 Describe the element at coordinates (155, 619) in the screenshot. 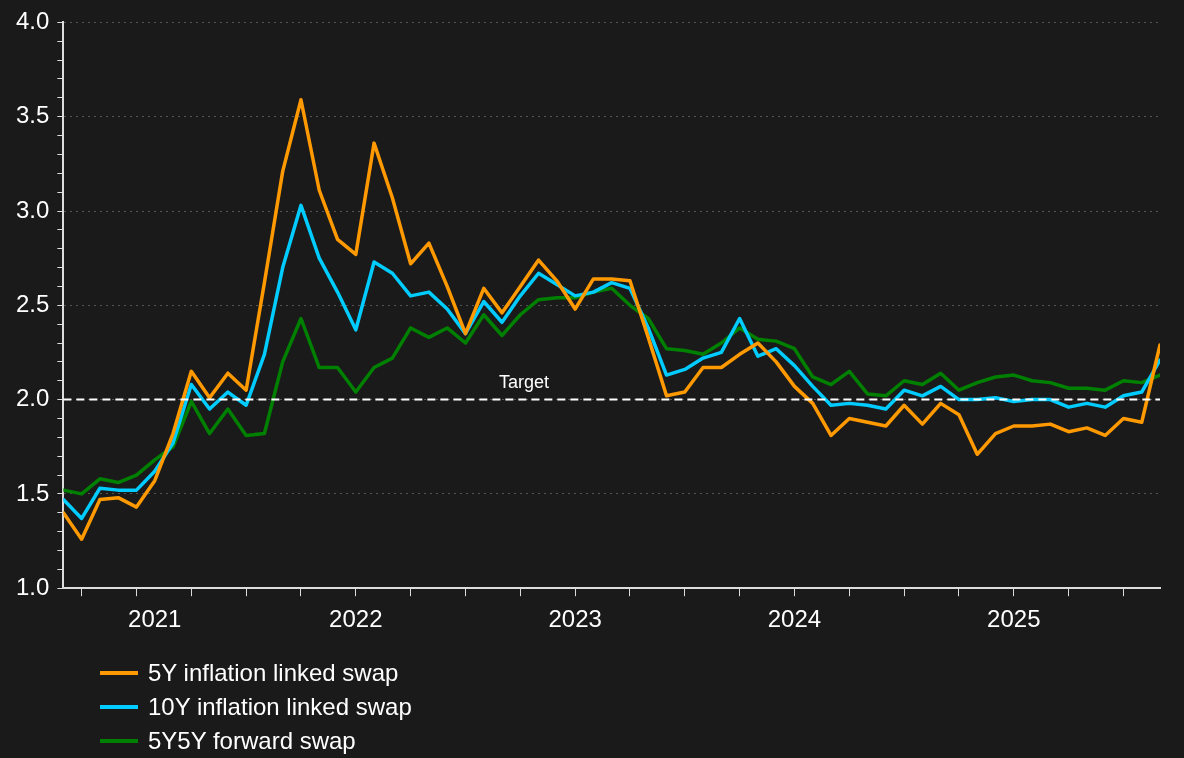

I see `x-tick-label: 2021` at that location.